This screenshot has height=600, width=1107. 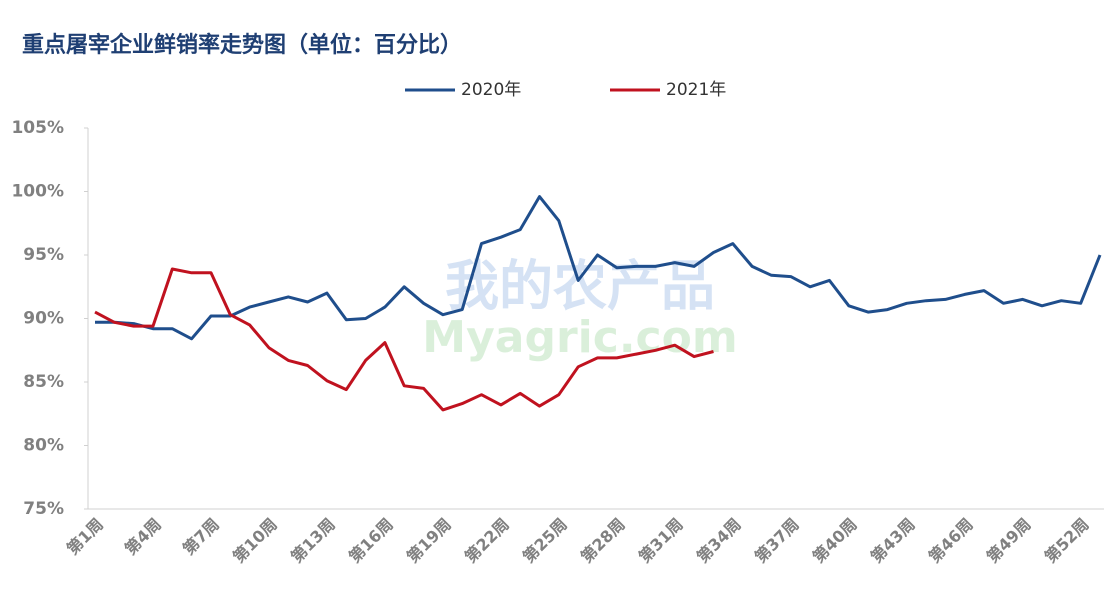 What do you see at coordinates (371, 541) in the screenshot?
I see `x-tick-label: 第16周` at bounding box center [371, 541].